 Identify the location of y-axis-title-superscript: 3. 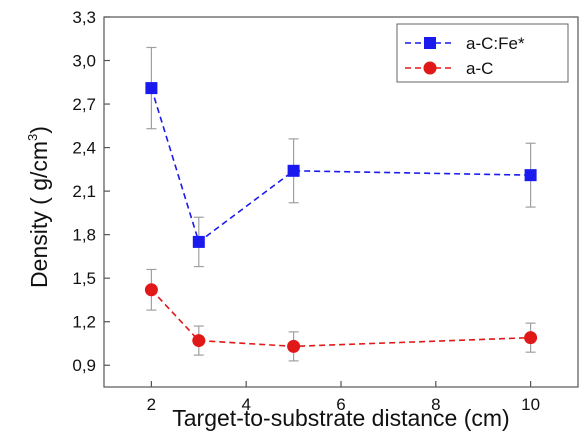
(32, 137).